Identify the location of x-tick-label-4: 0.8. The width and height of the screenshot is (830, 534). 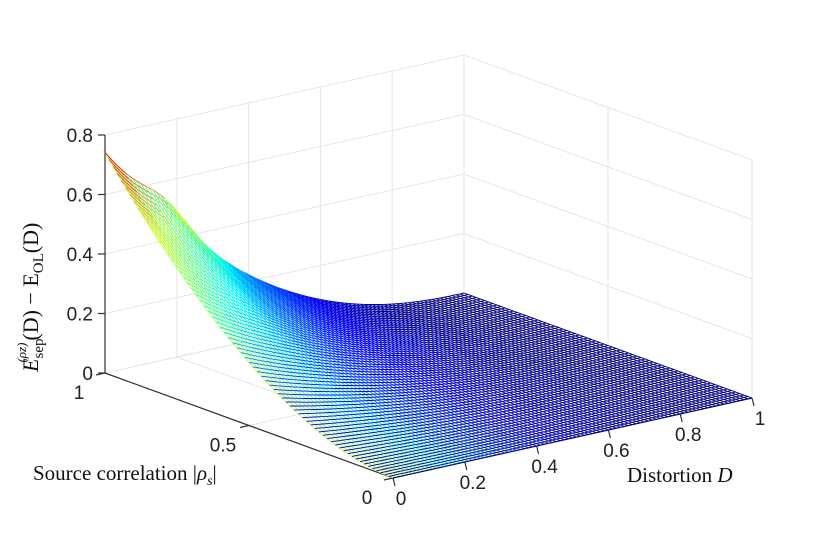
(688, 435).